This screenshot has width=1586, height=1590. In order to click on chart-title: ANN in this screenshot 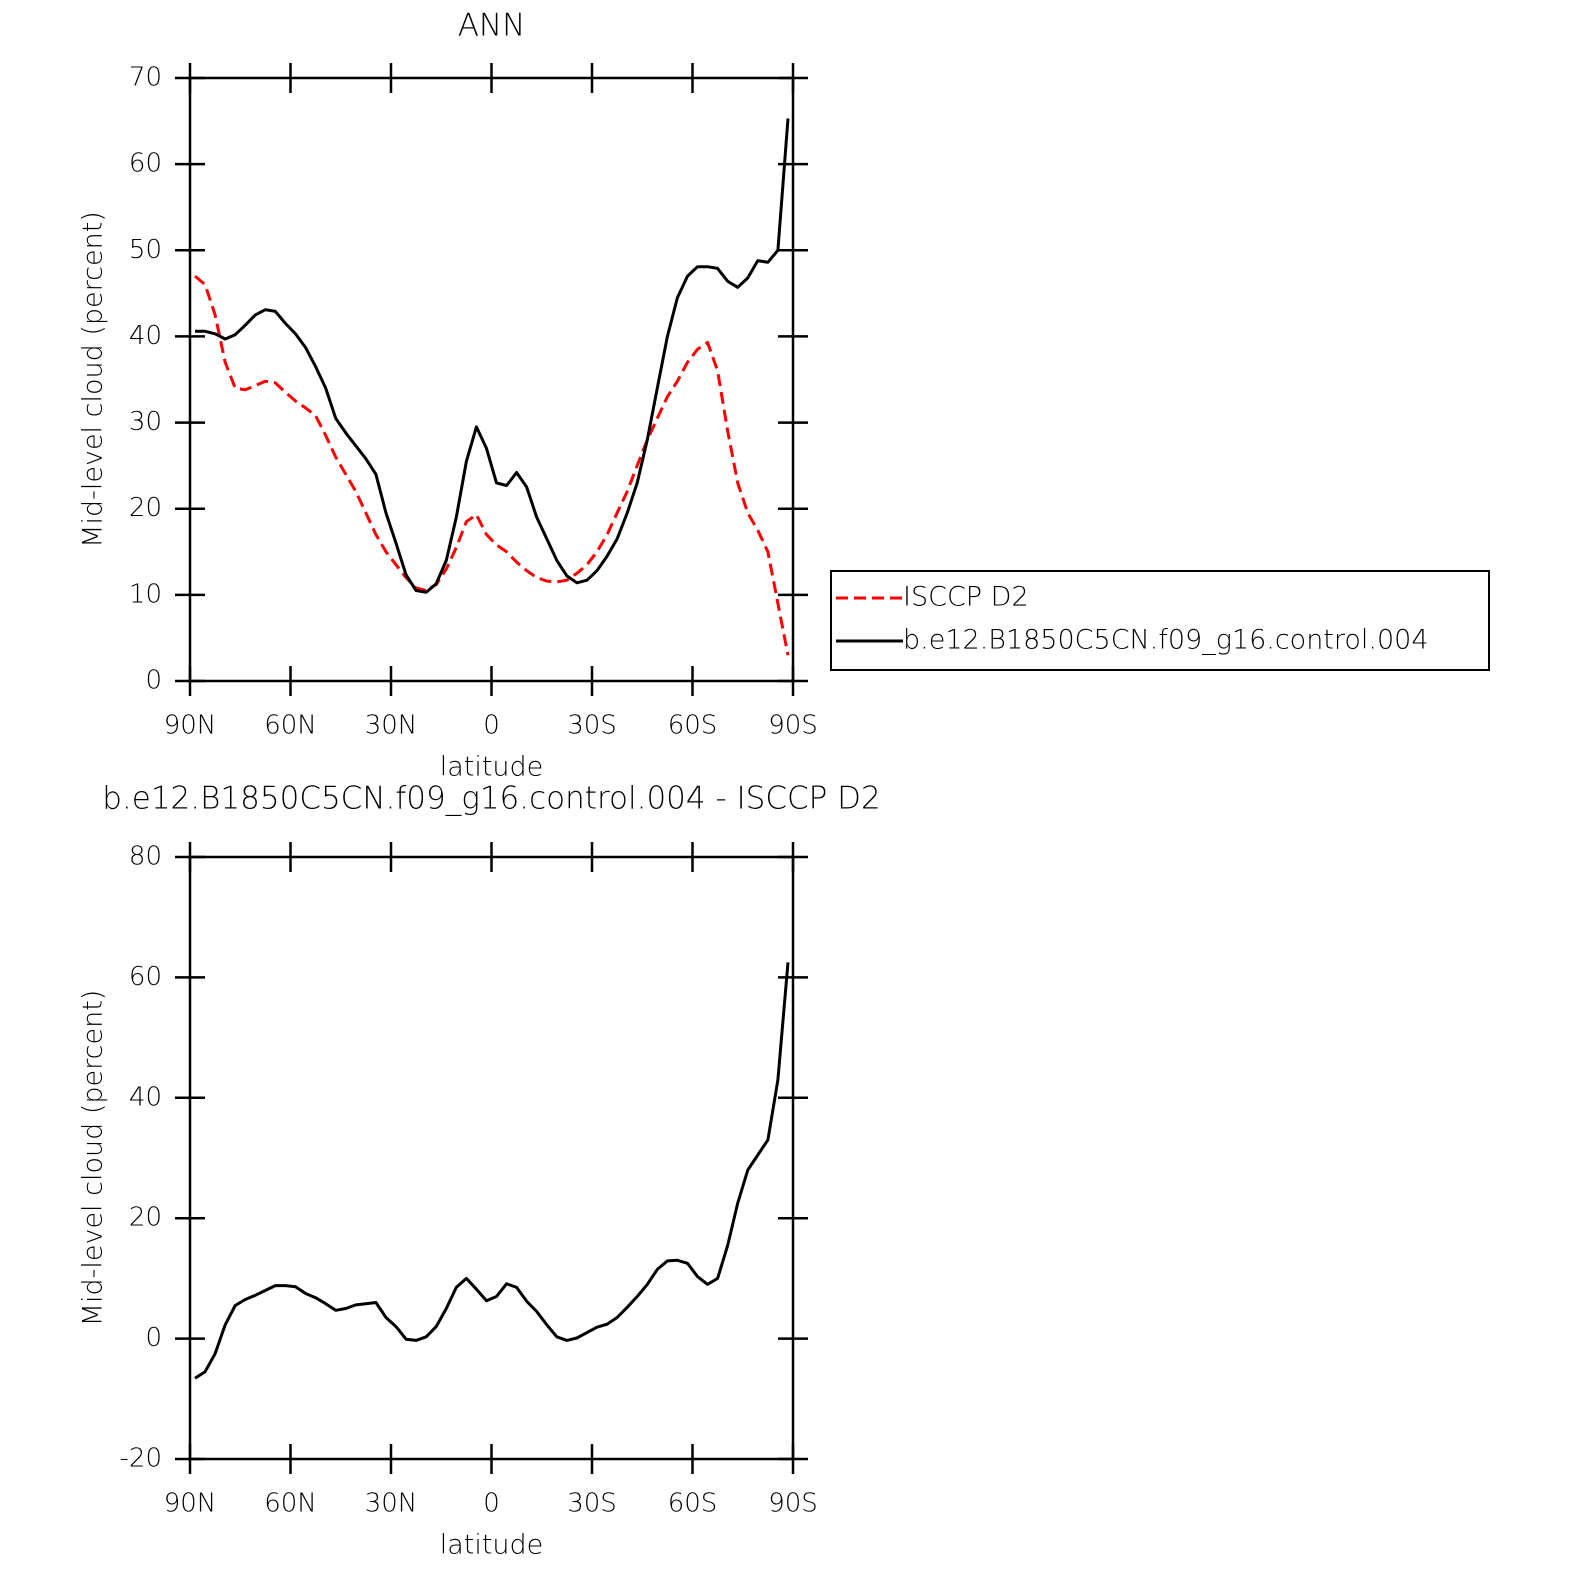, I will do `click(492, 26)`.